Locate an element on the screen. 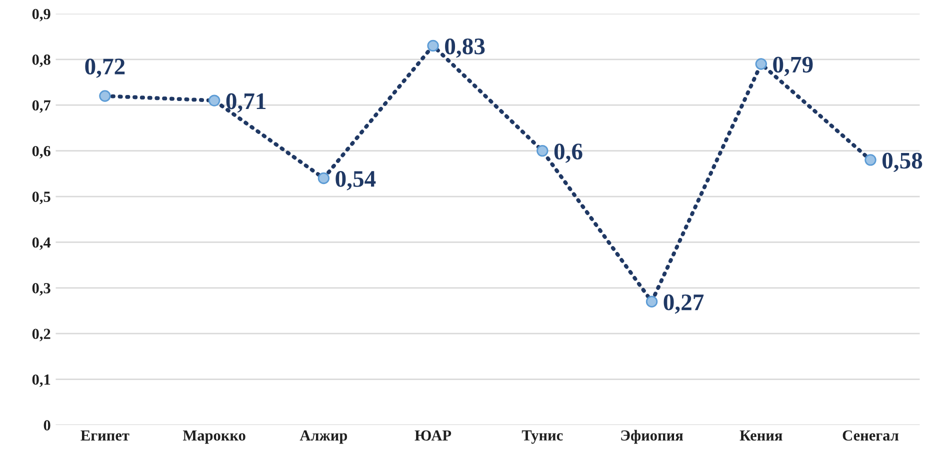  y-tick-label: 0,3 is located at coordinates (41, 289).